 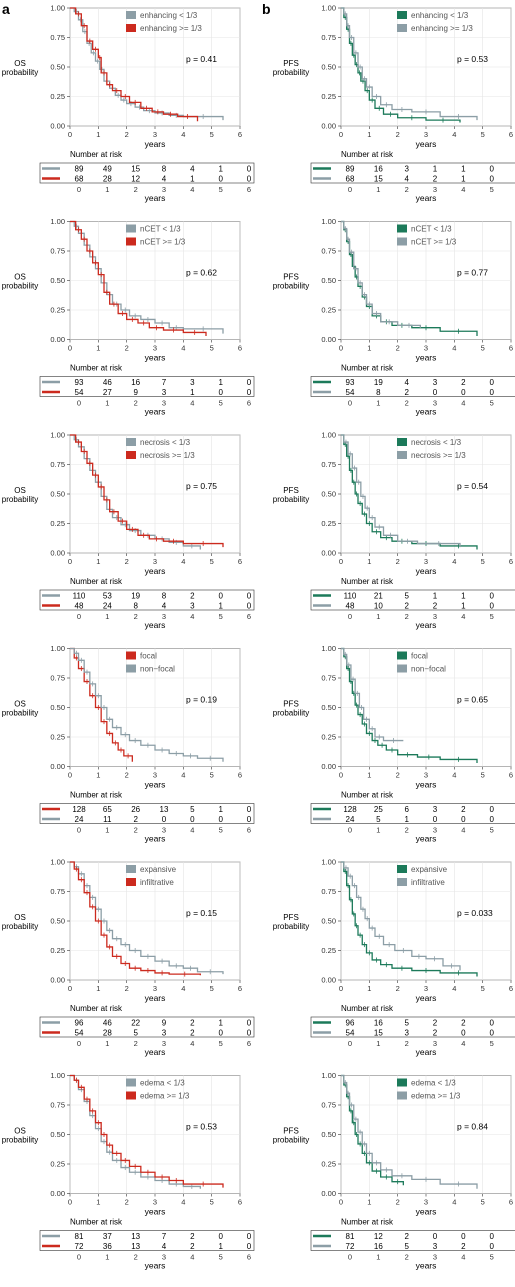 I want to click on risk-value: 9, so click(x=164, y=1023).